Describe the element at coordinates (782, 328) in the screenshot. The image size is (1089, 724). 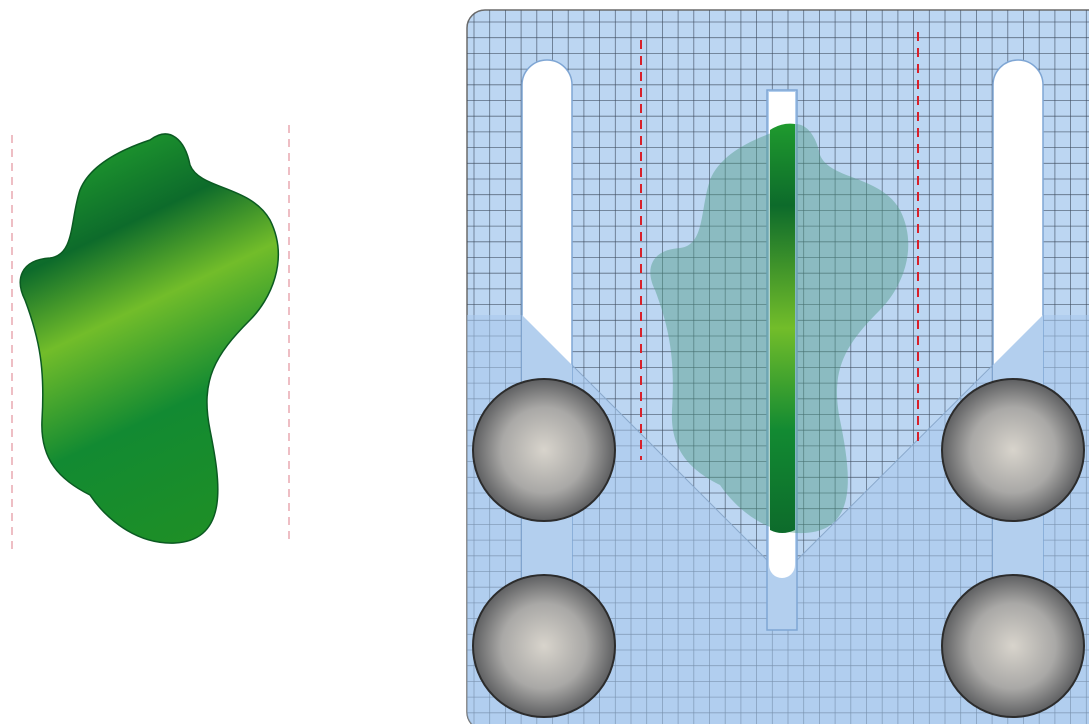
I see `leaf-section` at that location.